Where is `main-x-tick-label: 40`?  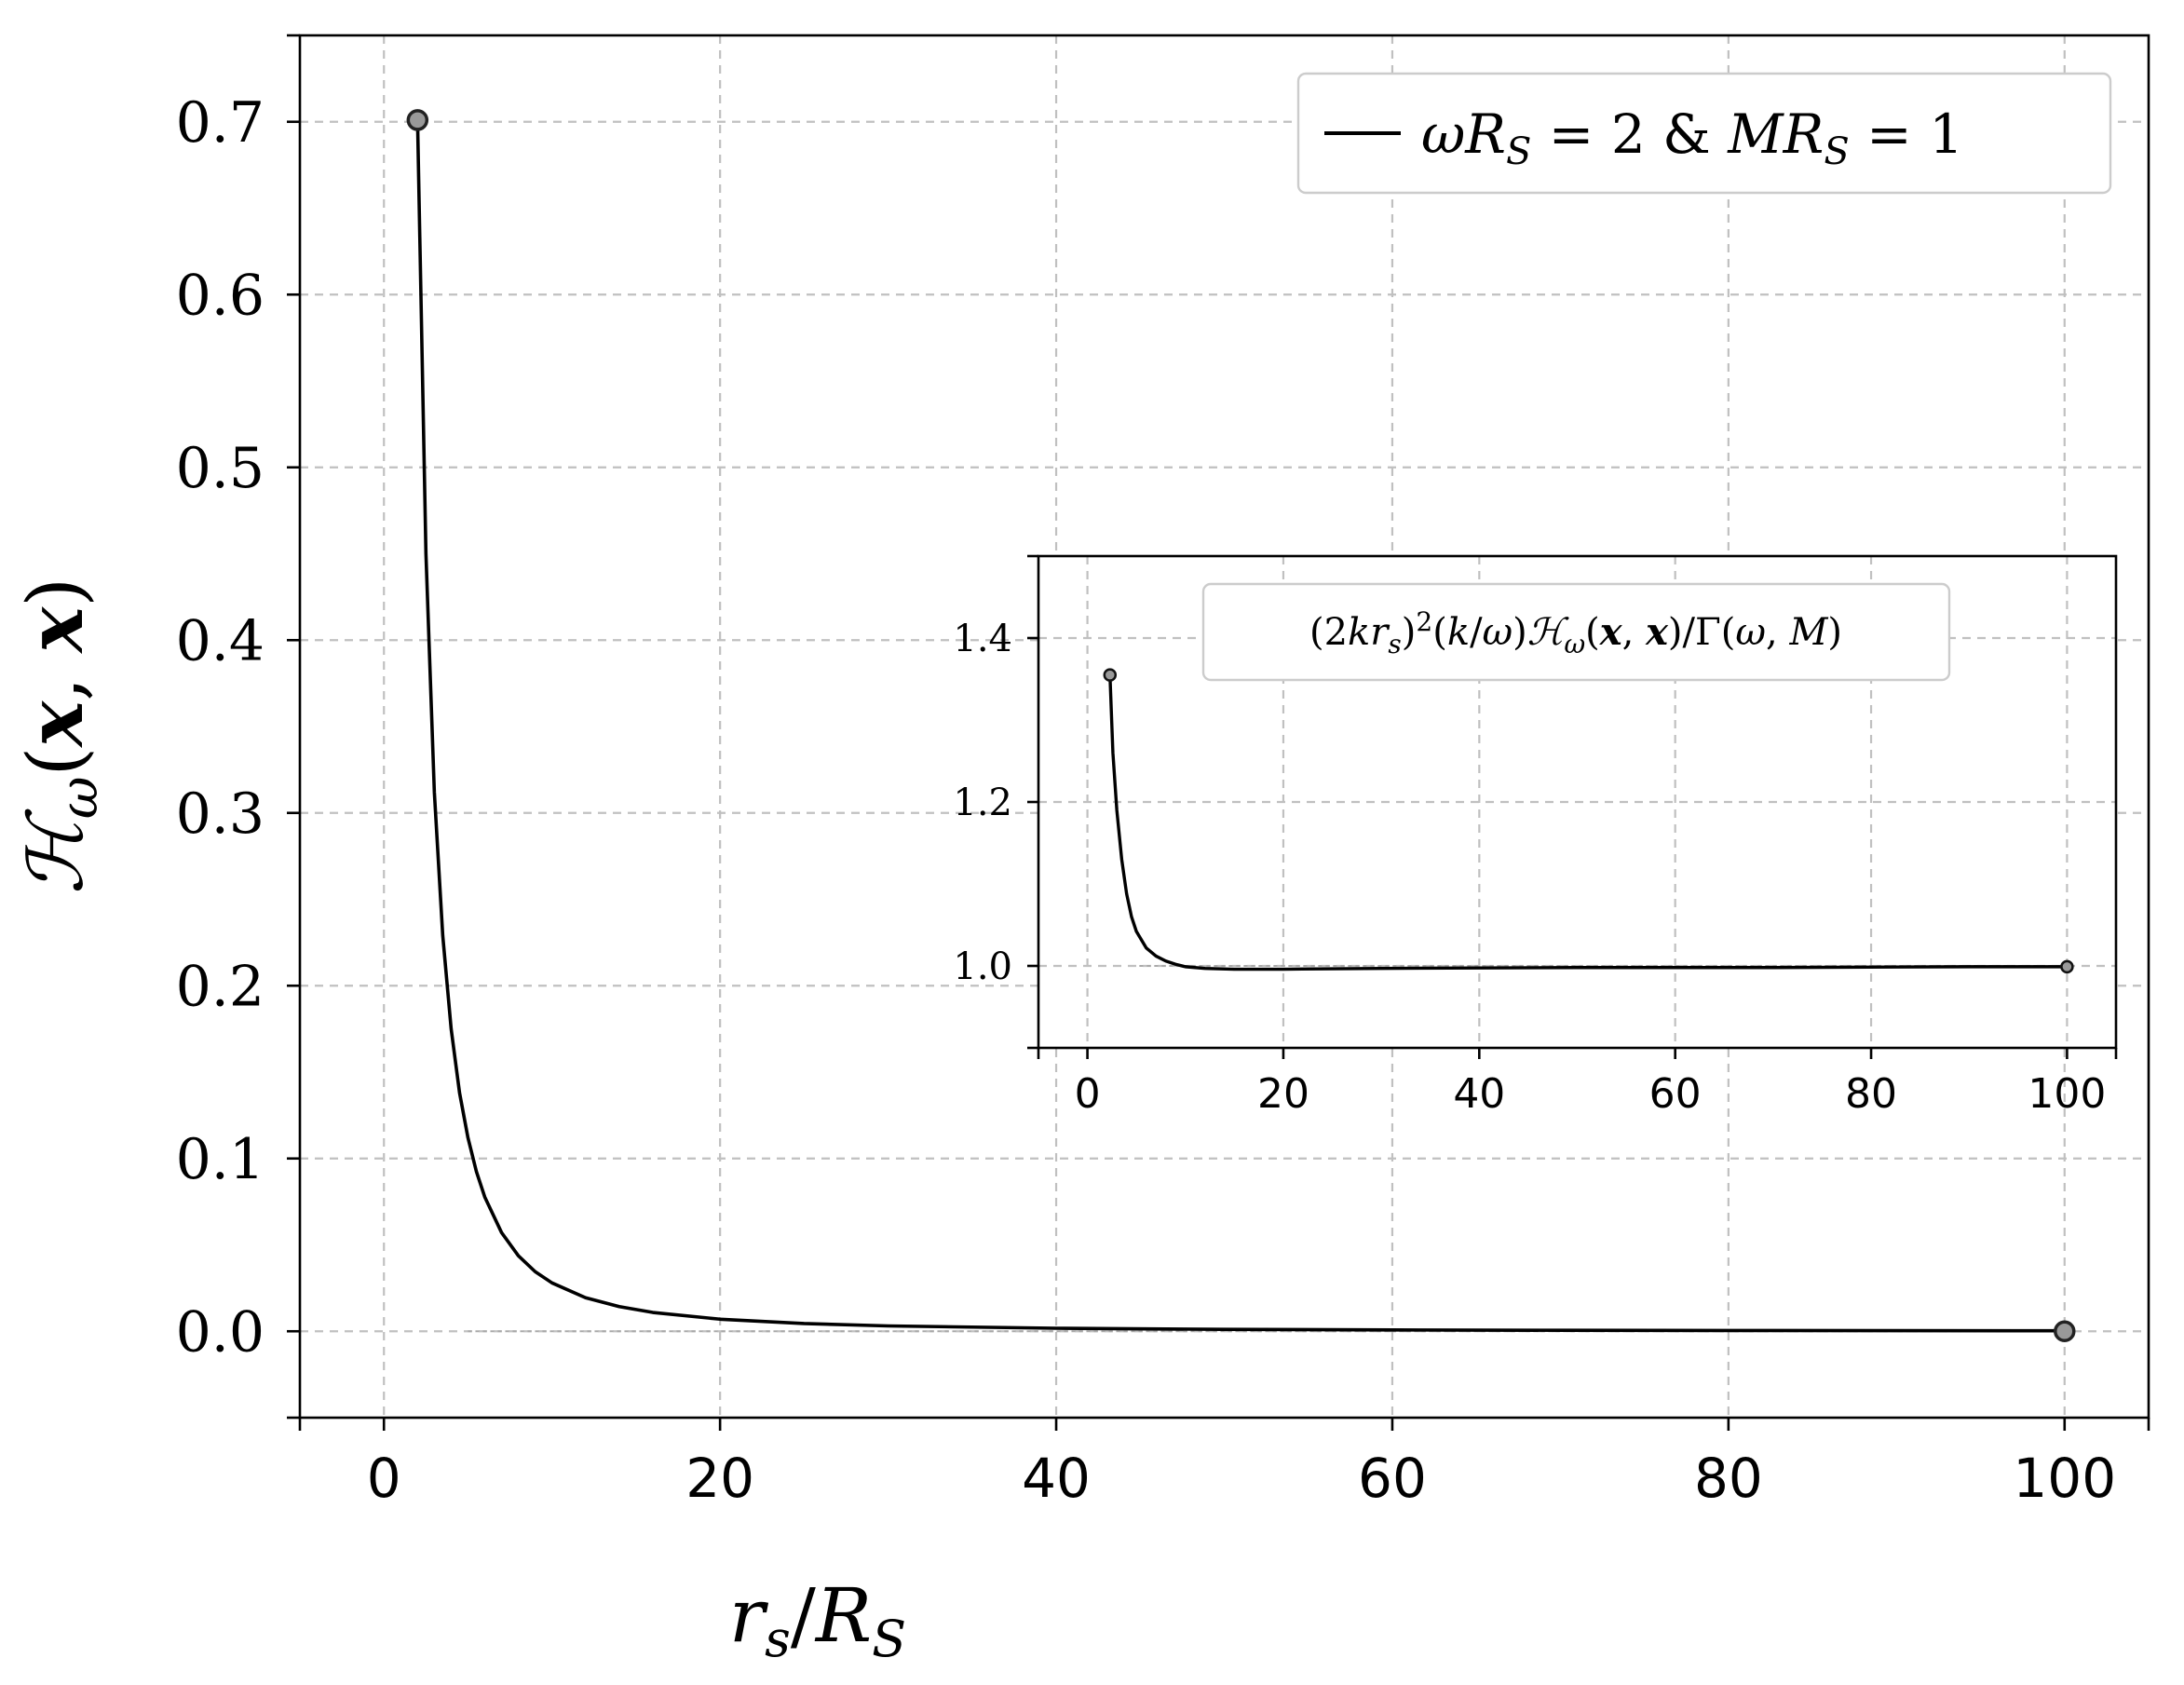
main-x-tick-label: 40 is located at coordinates (1056, 1478).